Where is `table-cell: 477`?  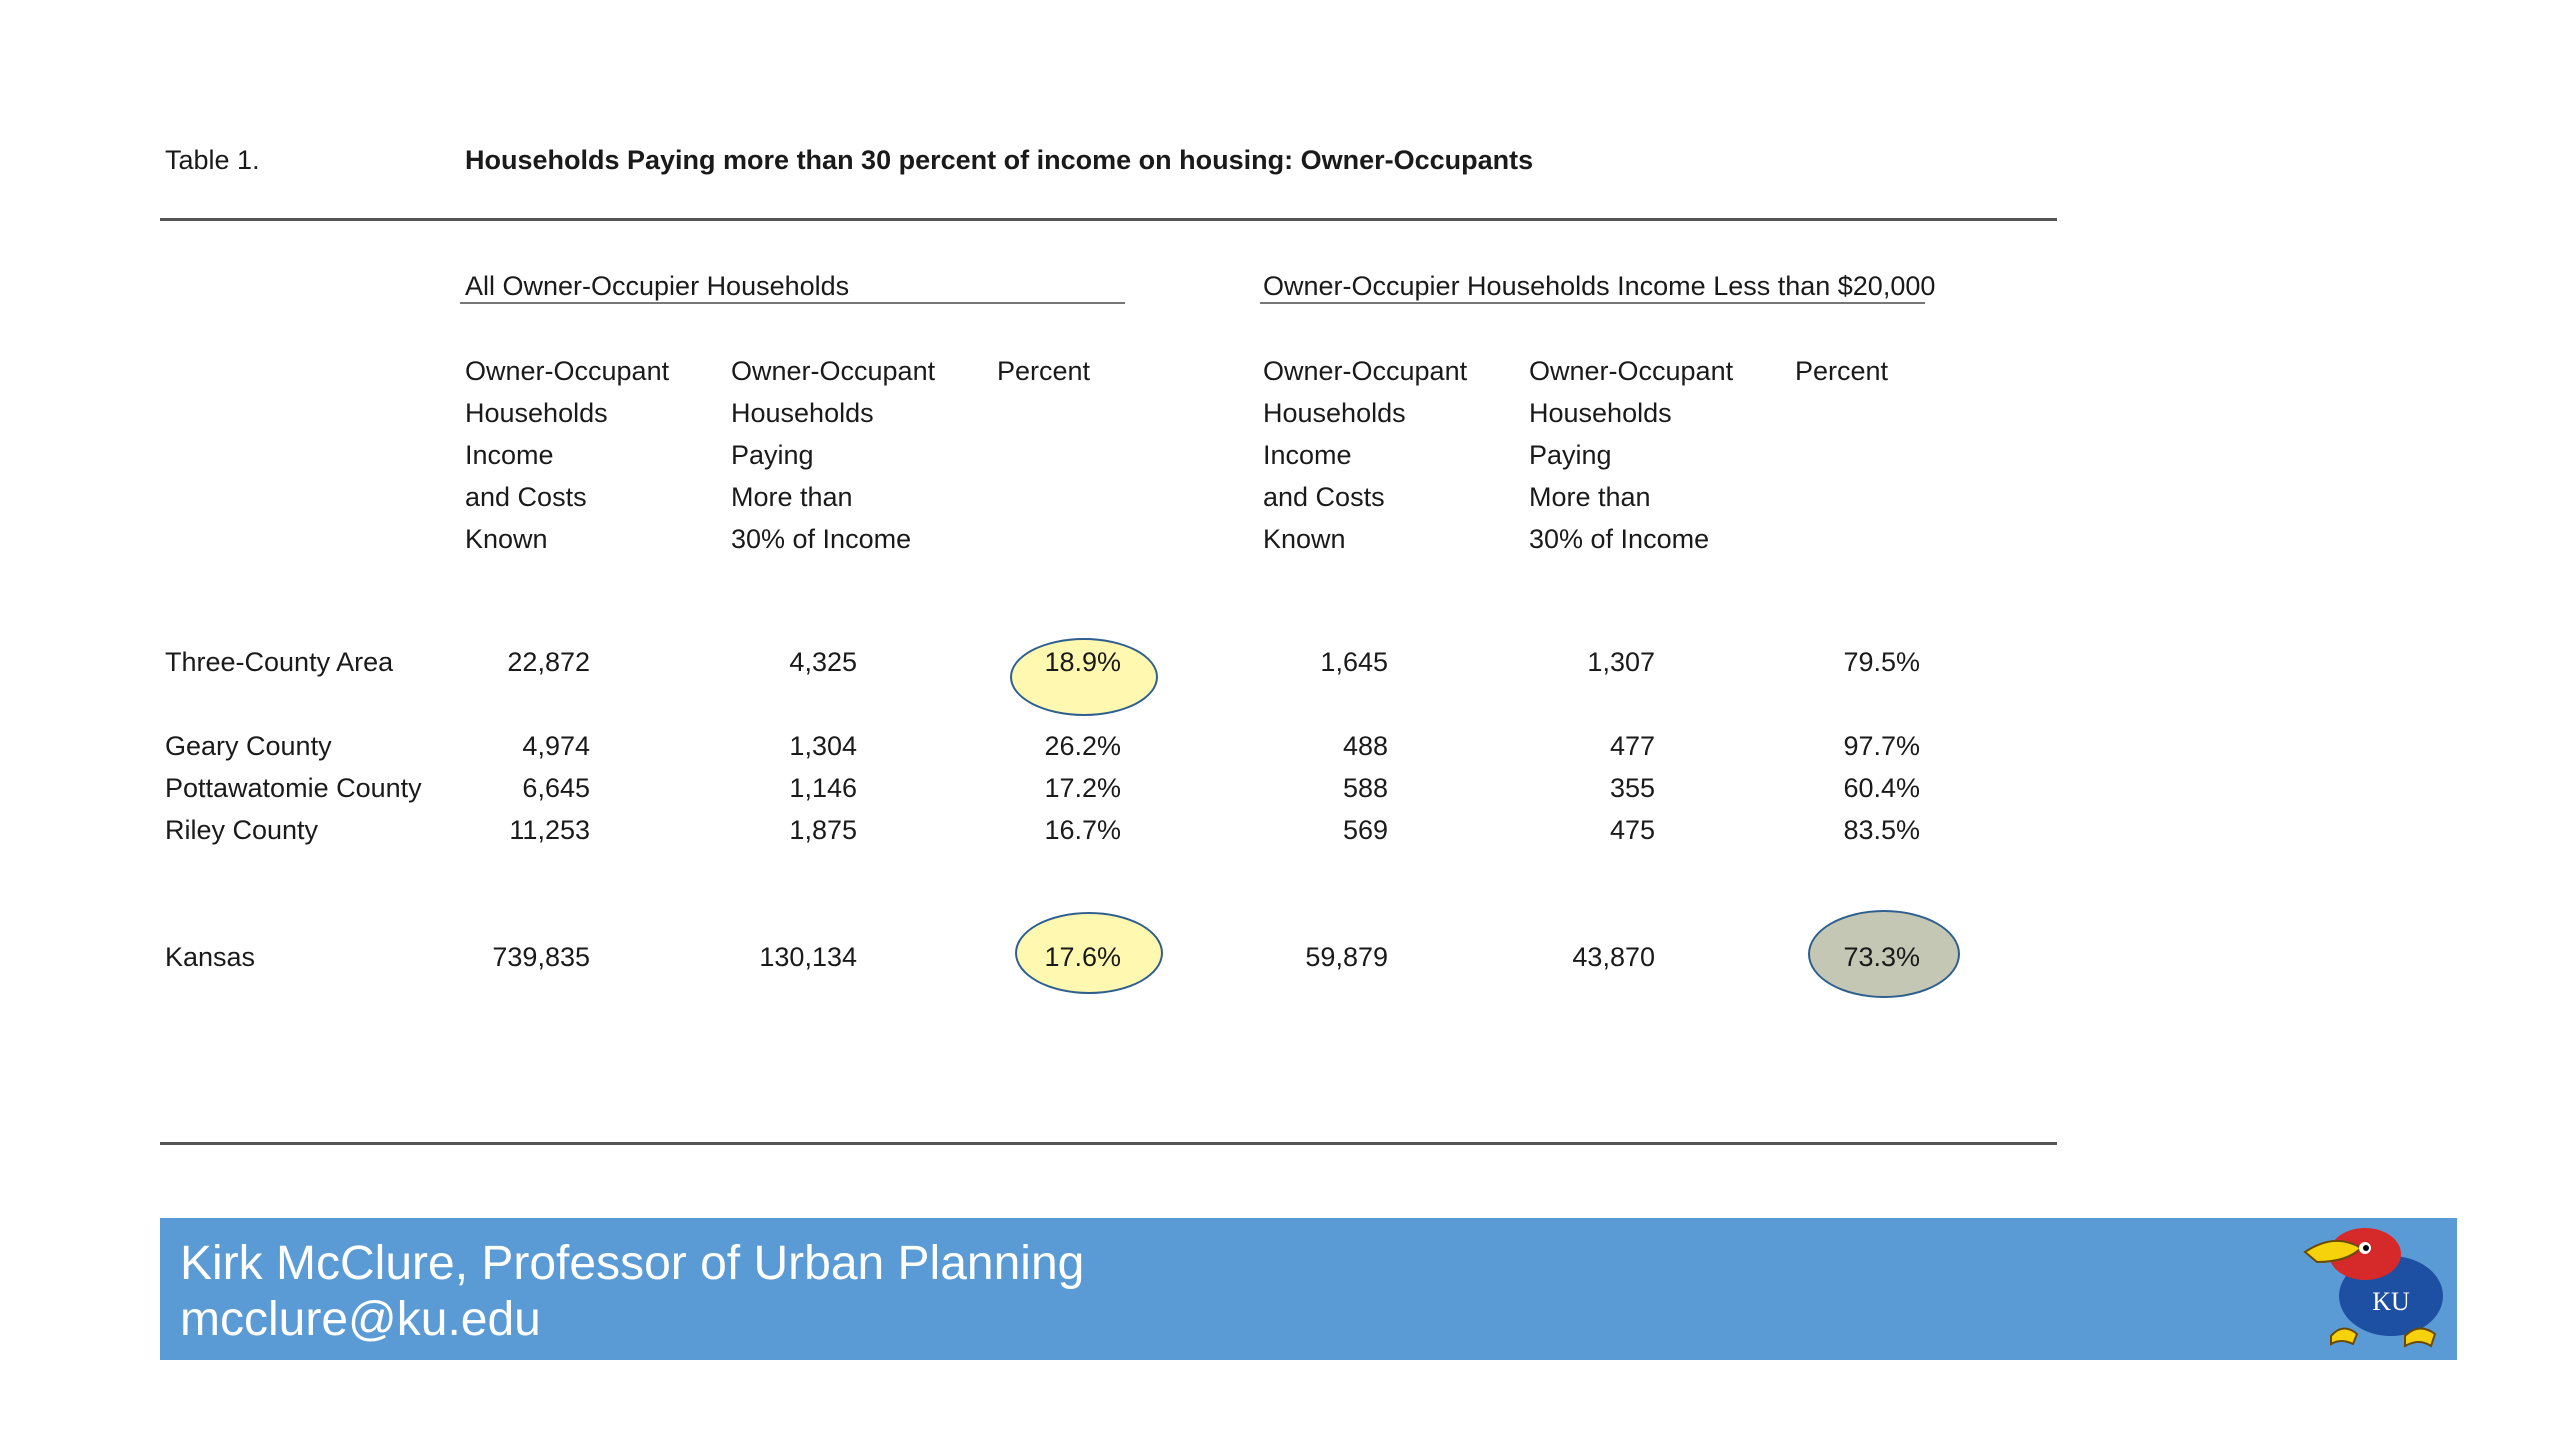
table-cell: 477 is located at coordinates (1632, 746).